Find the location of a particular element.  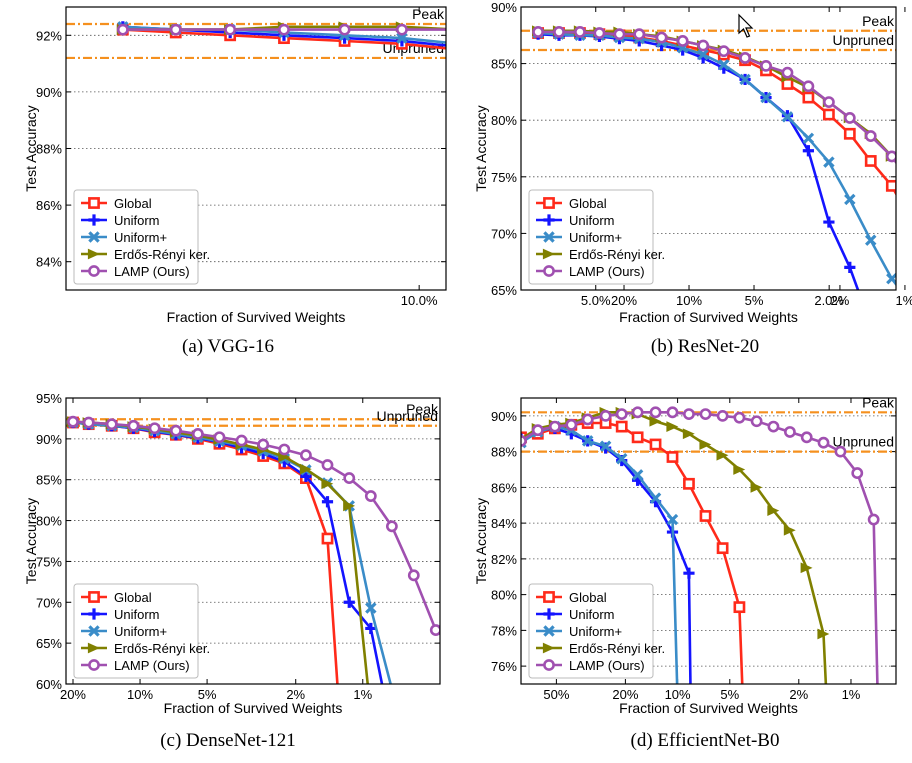

legend-label: LAMP (Ours) is located at coordinates (152, 271).